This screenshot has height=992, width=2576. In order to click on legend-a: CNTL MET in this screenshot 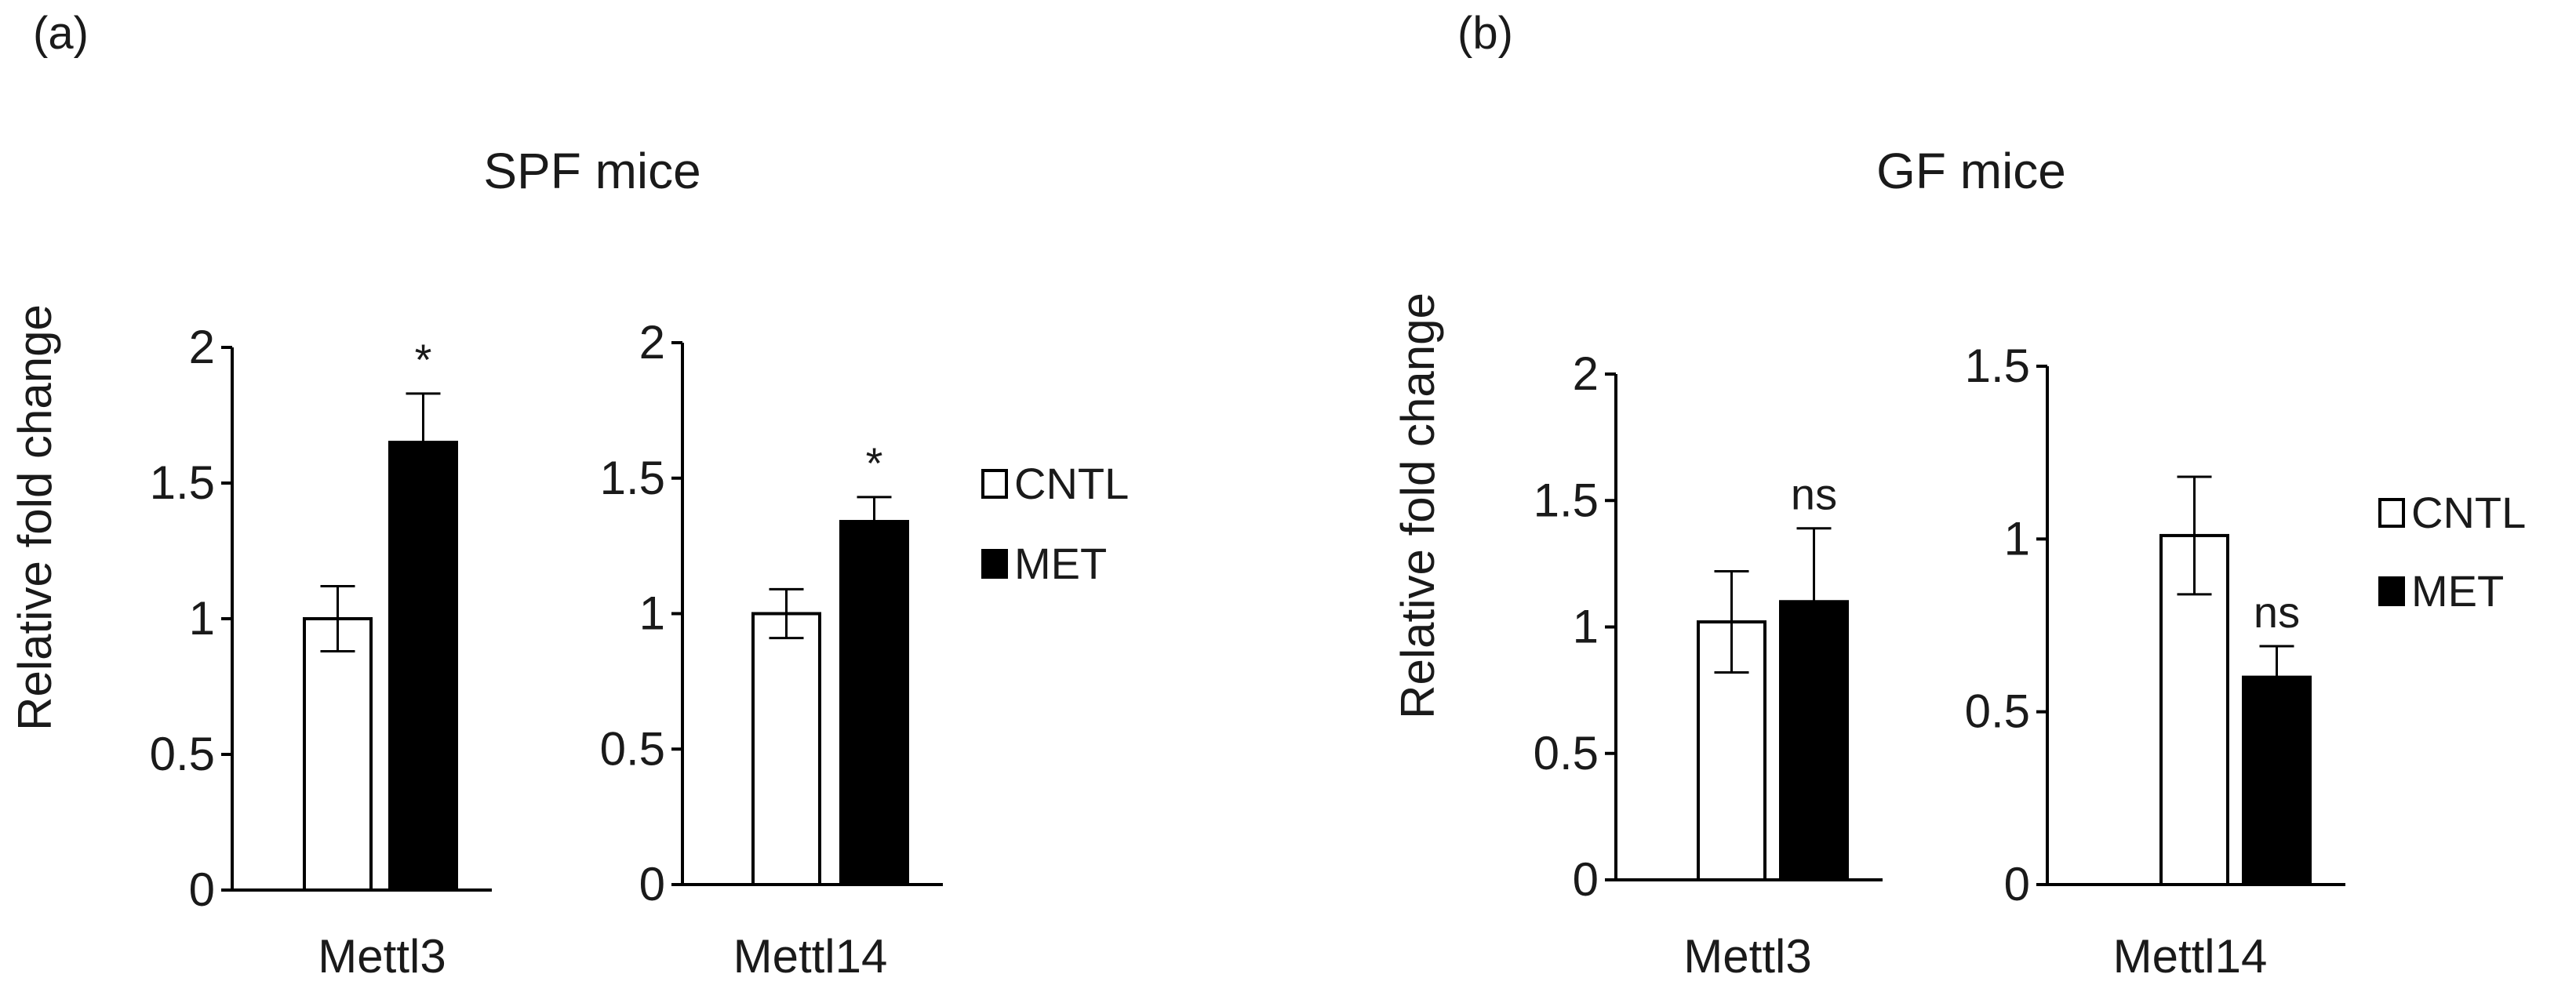, I will do `click(1055, 523)`.